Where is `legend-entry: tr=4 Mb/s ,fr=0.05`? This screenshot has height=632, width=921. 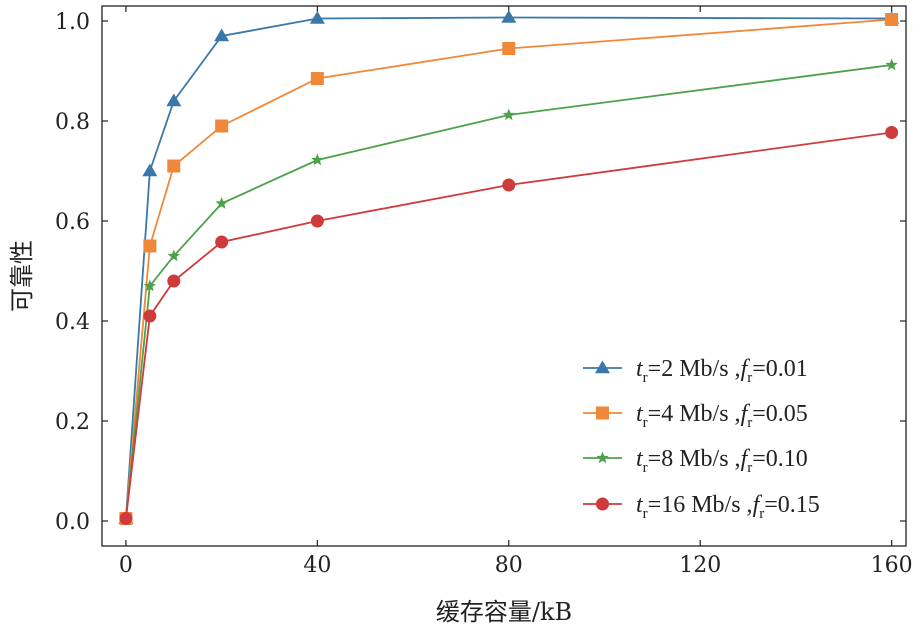 legend-entry: tr=4 Mb/s ,fr=0.05 is located at coordinates (695, 416).